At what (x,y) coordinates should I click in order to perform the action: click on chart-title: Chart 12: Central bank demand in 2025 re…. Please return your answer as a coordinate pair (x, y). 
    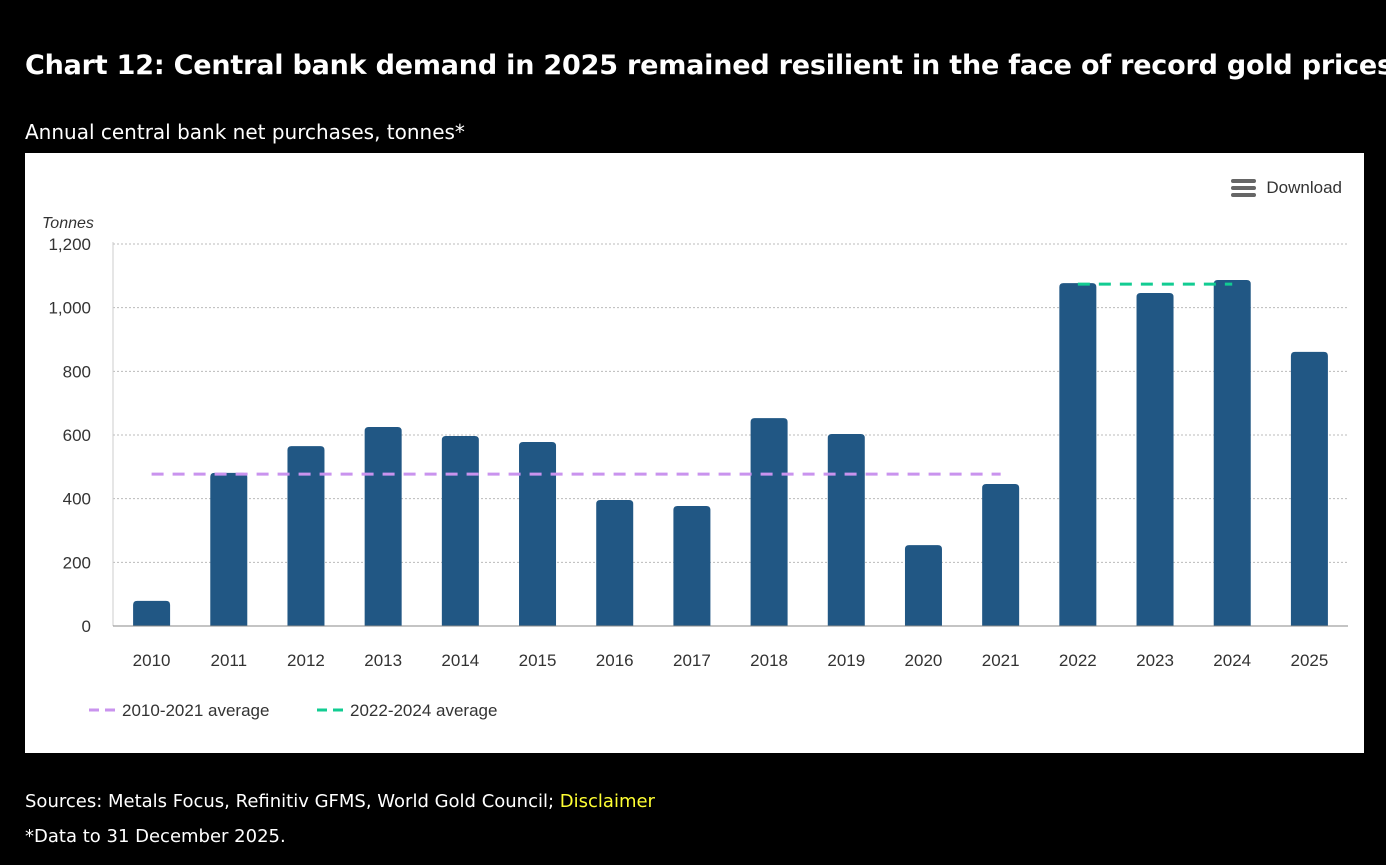
    Looking at the image, I should click on (705, 65).